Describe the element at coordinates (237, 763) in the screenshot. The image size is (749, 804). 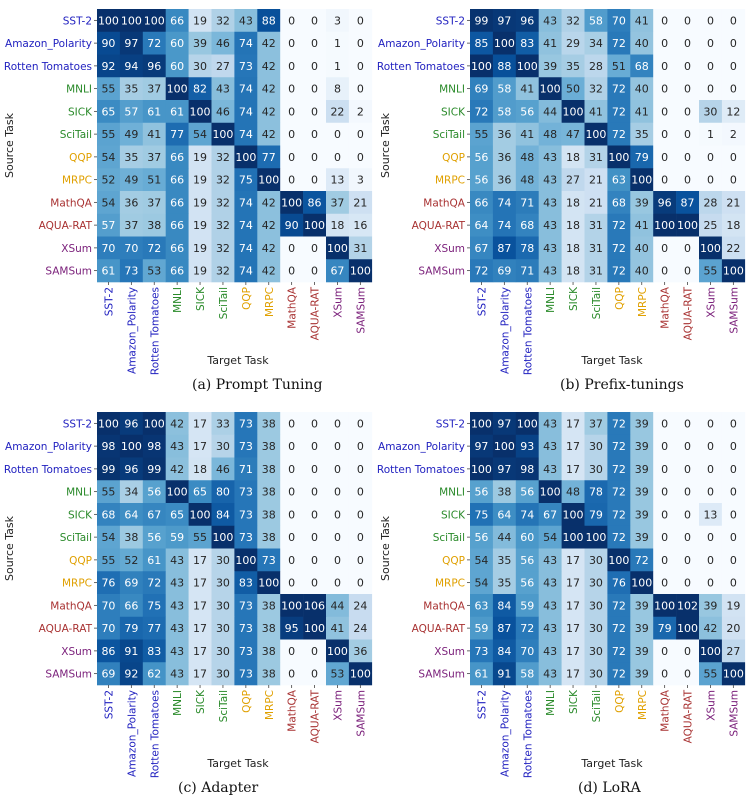
I see `x-axis-label: Target Task` at that location.